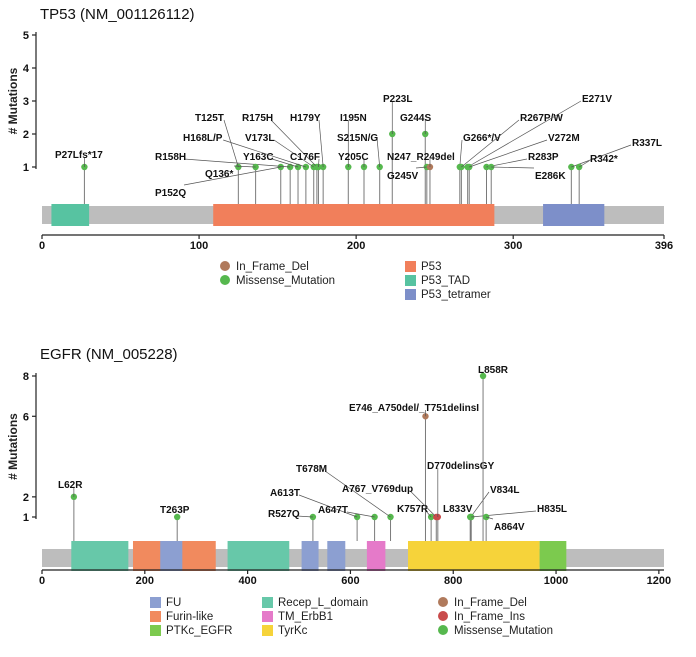 The height and width of the screenshot is (657, 696). What do you see at coordinates (415, 118) in the screenshot?
I see `mutation-label: G244S` at bounding box center [415, 118].